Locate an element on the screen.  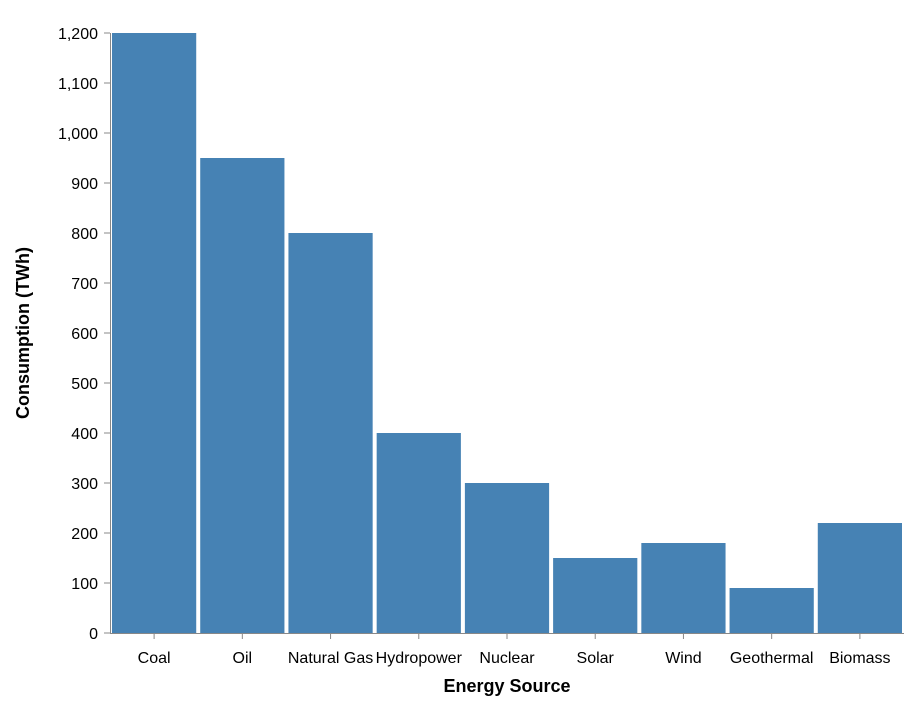
y-tick-label-300: 300 is located at coordinates (84, 484).